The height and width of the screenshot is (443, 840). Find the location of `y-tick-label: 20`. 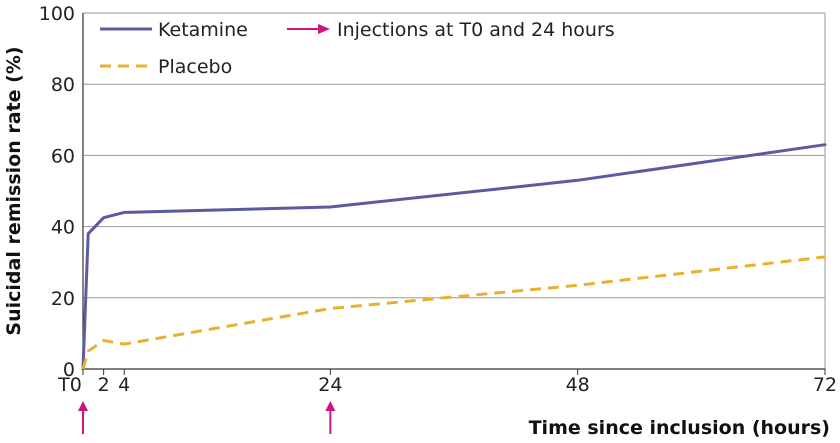

y-tick-label: 20 is located at coordinates (63, 299).